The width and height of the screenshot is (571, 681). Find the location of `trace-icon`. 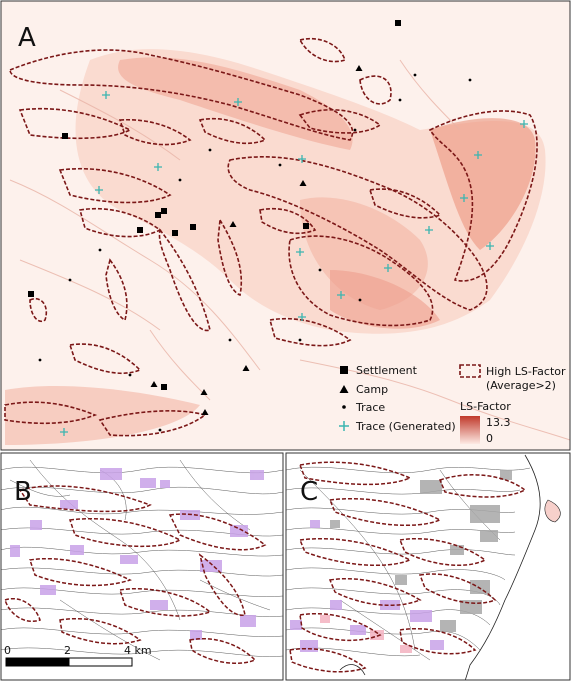

trace-icon is located at coordinates (344, 407).